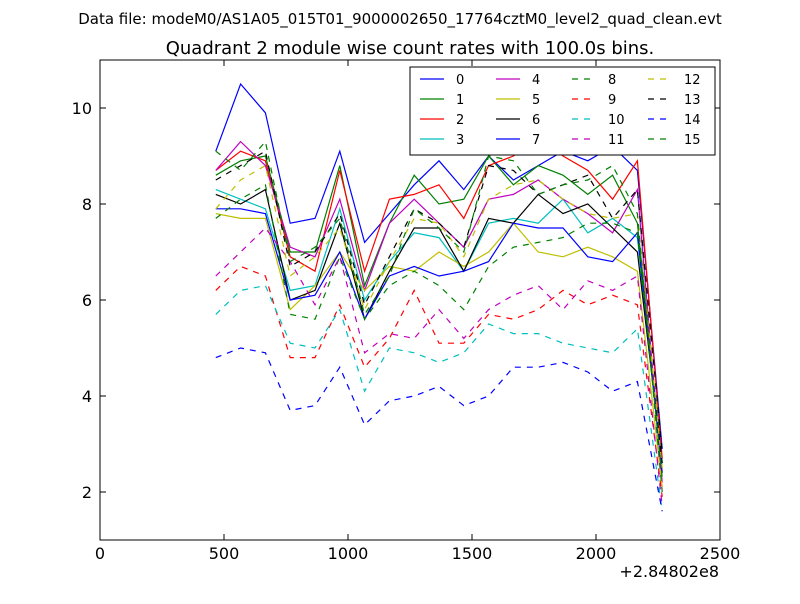 This screenshot has height=604, width=800. Describe the element at coordinates (669, 571) in the screenshot. I see `x-offset-label: +2.84802e8` at that location.